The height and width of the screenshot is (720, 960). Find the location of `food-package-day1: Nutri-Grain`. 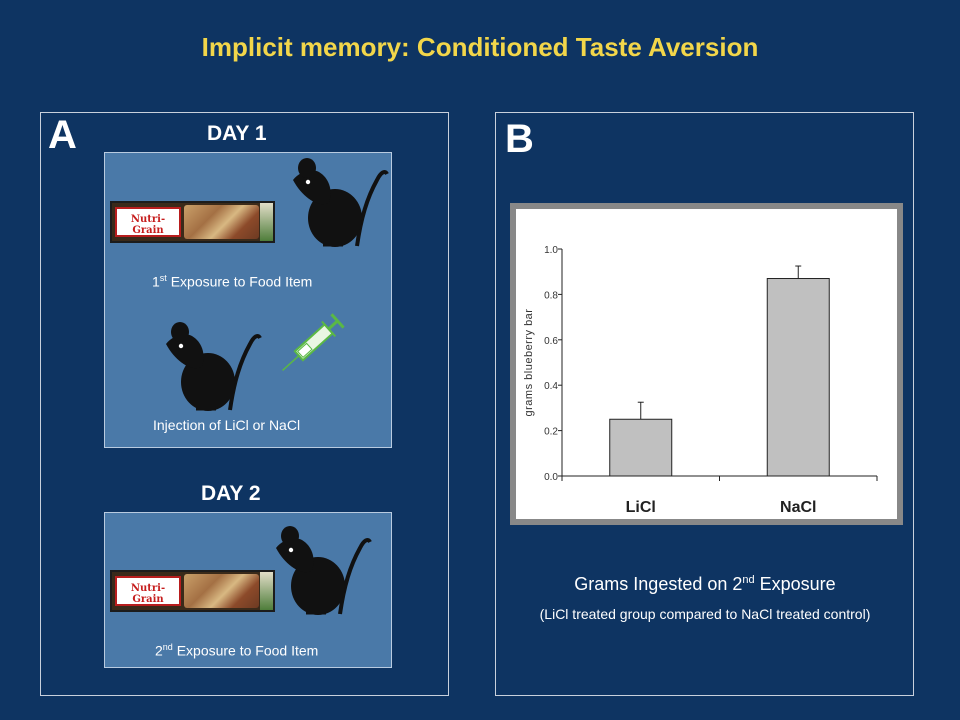

food-package-day1: Nutri-Grain is located at coordinates (192, 222).